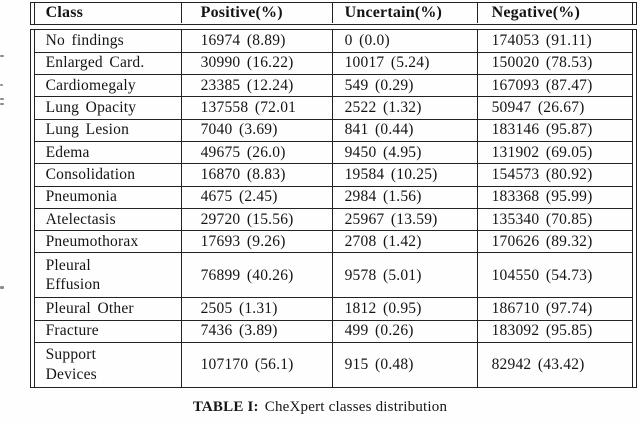 The height and width of the screenshot is (423, 640). Describe the element at coordinates (404, 130) in the screenshot. I see `cell-uncertain: 841 (0.44)` at that location.